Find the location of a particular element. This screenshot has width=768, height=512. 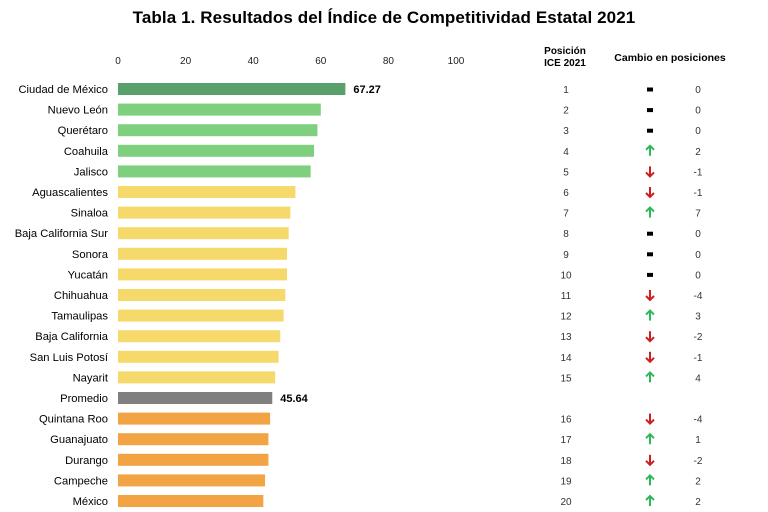

x-tick-label: 40 is located at coordinates (254, 61).